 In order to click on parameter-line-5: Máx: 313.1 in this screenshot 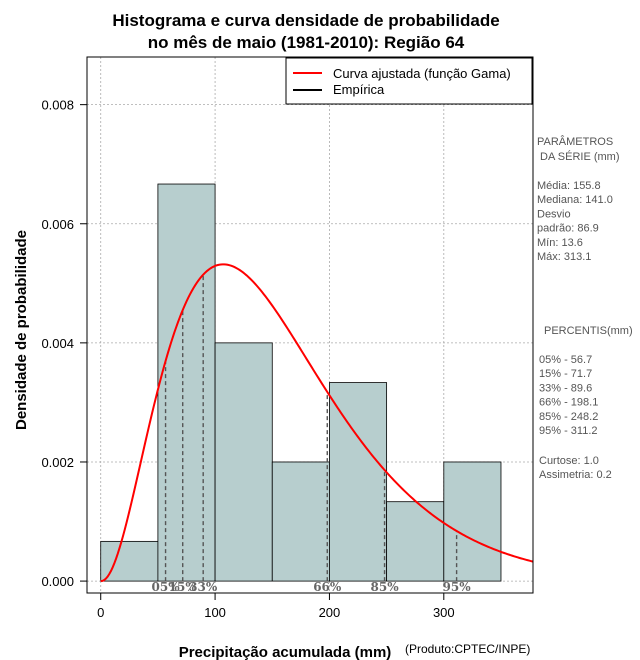, I will do `click(564, 257)`.